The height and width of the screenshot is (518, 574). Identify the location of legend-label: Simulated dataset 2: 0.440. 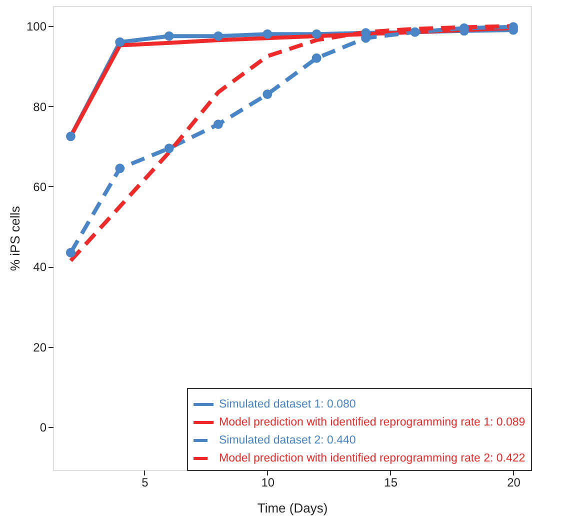
(287, 440).